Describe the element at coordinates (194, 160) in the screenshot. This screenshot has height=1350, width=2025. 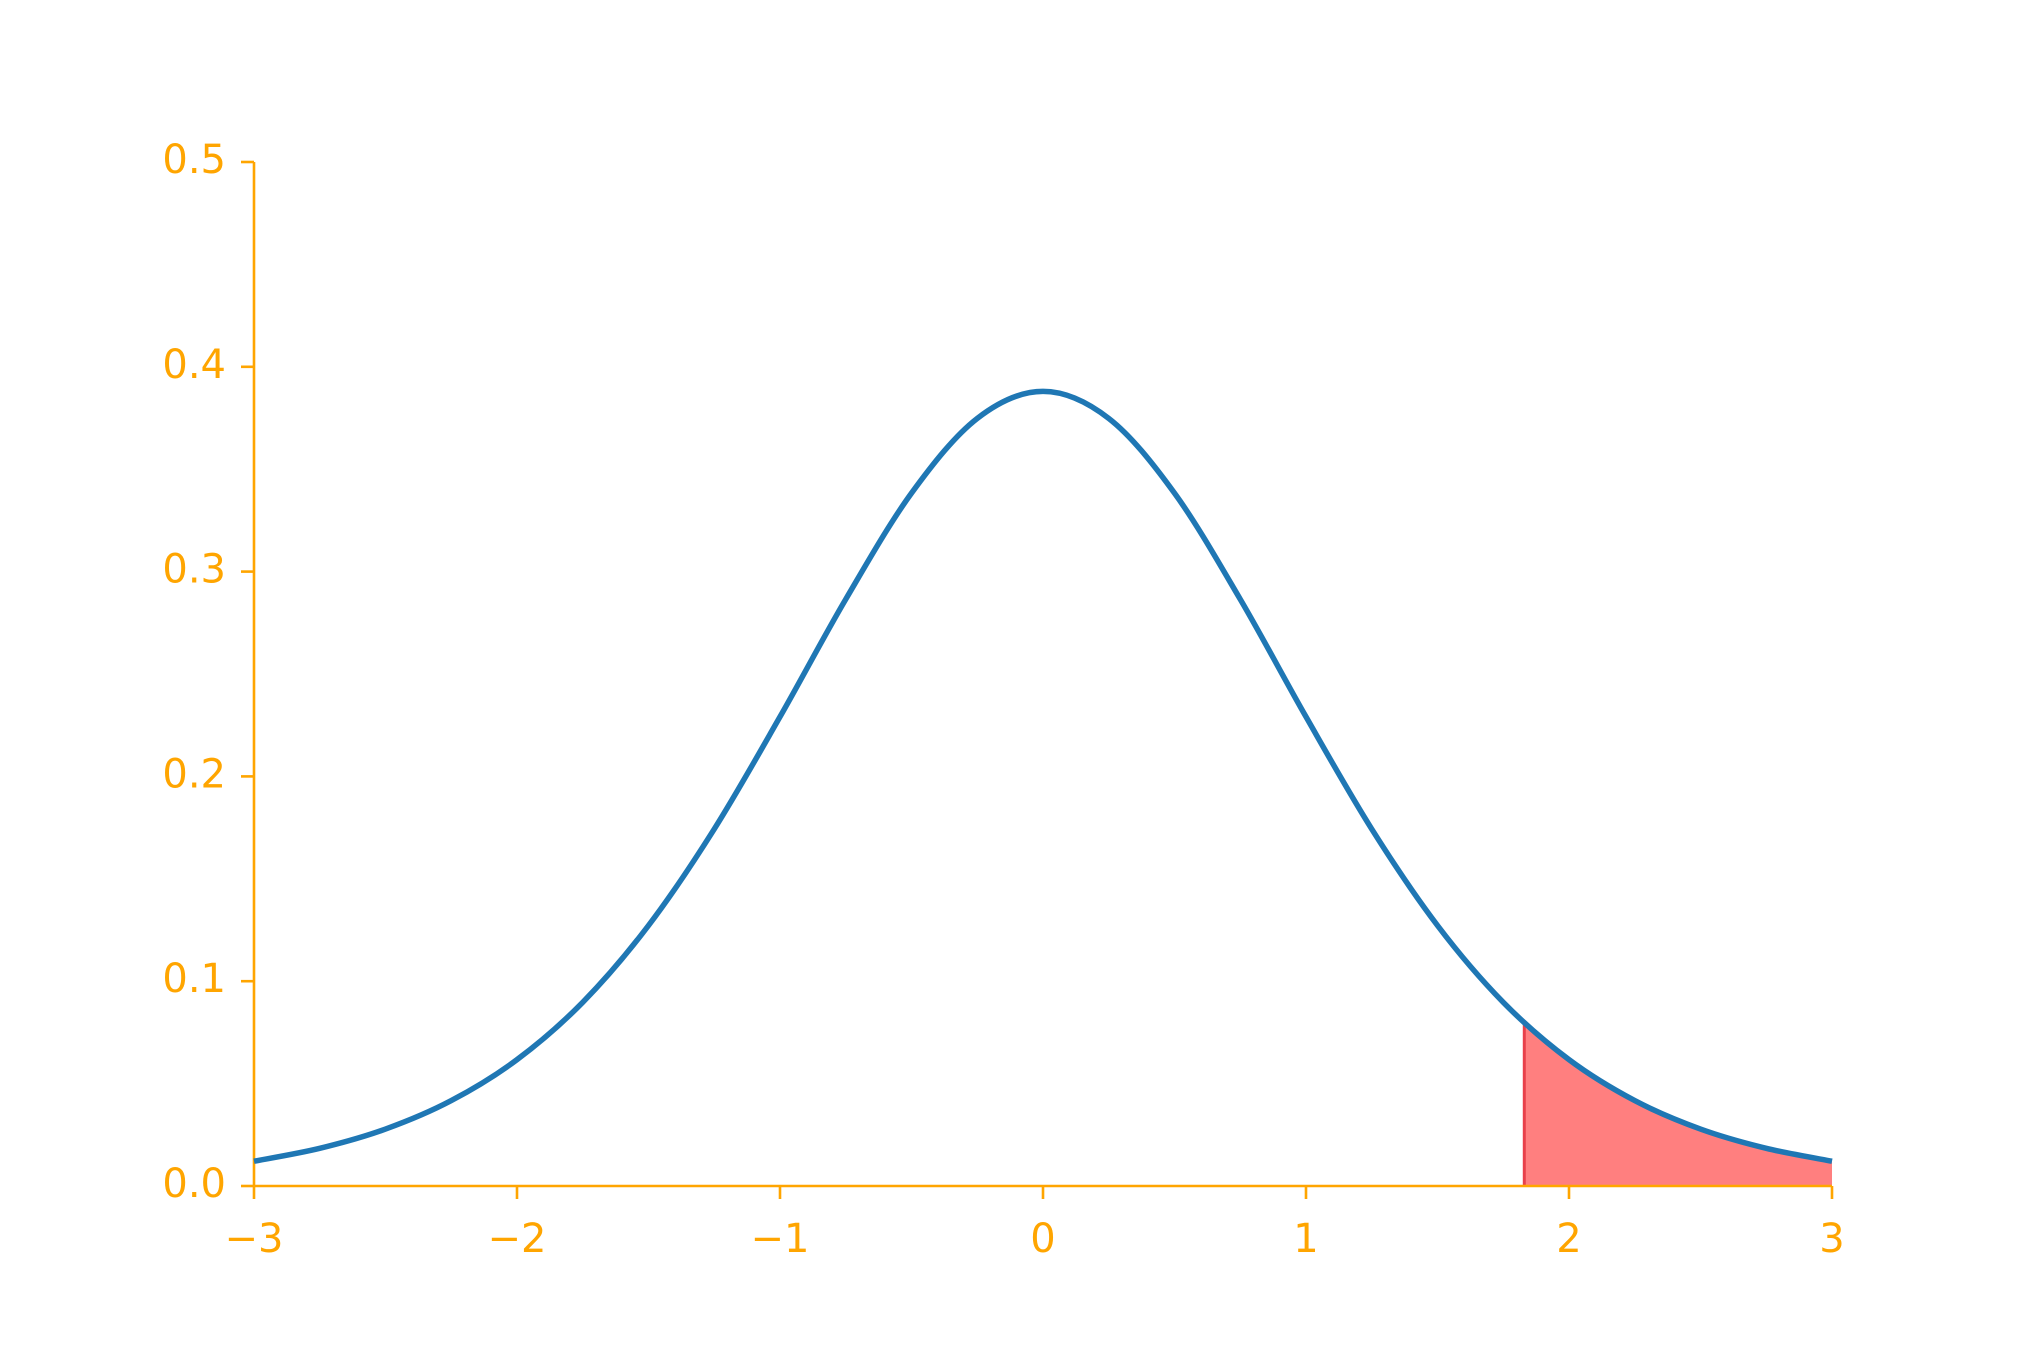
I see `y-tick-label: 0.5` at that location.